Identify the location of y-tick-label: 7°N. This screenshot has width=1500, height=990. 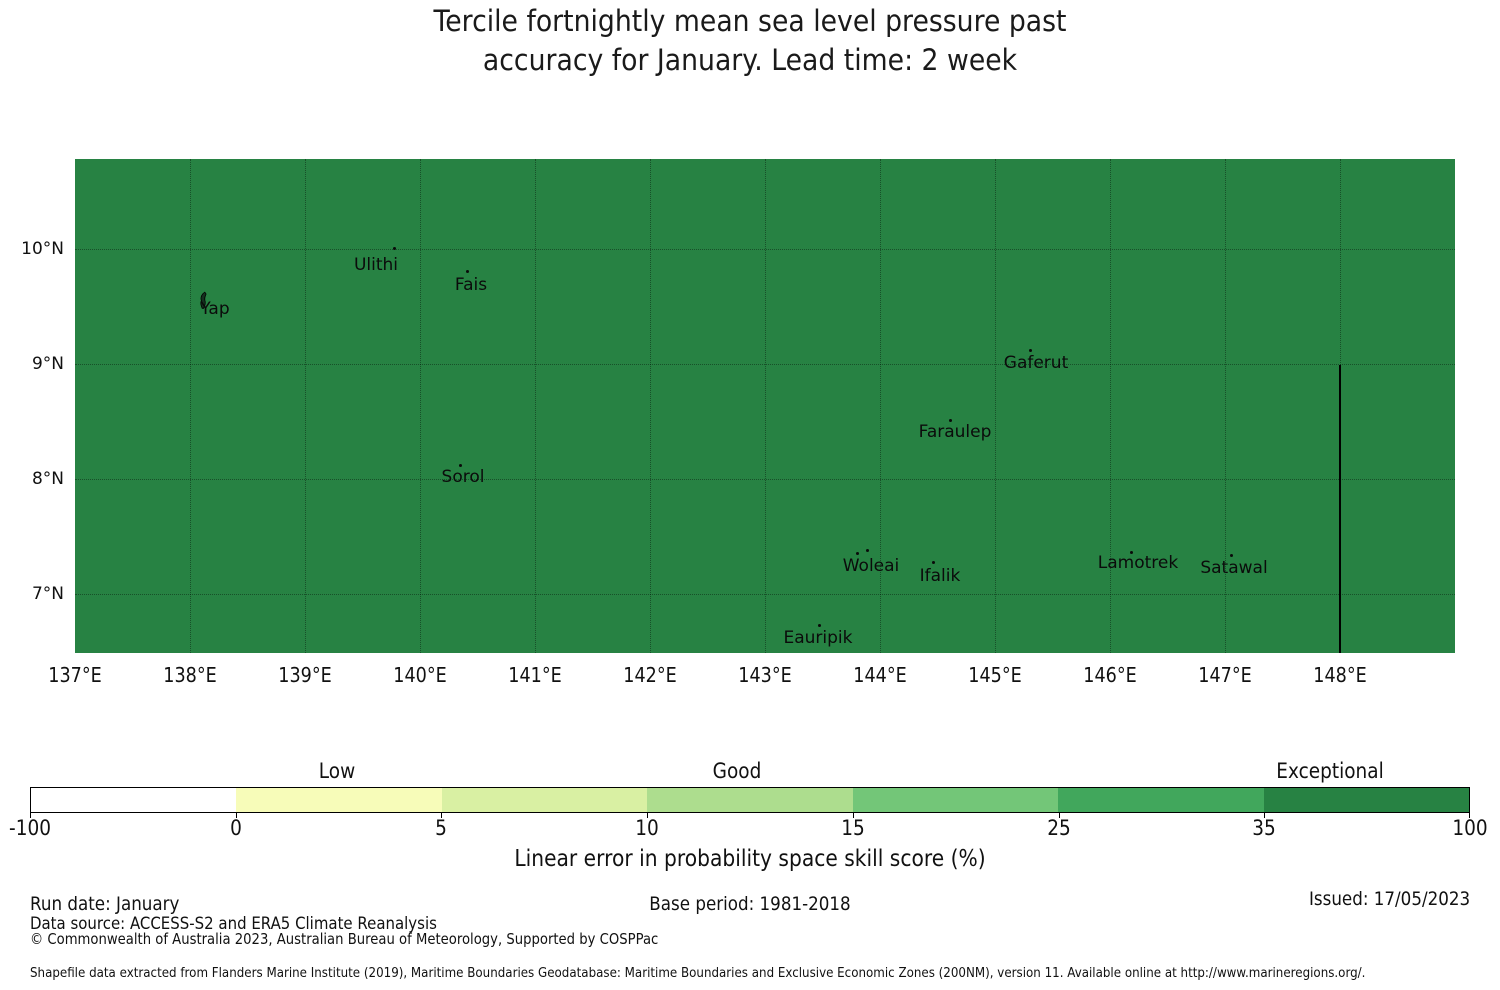
(47, 594).